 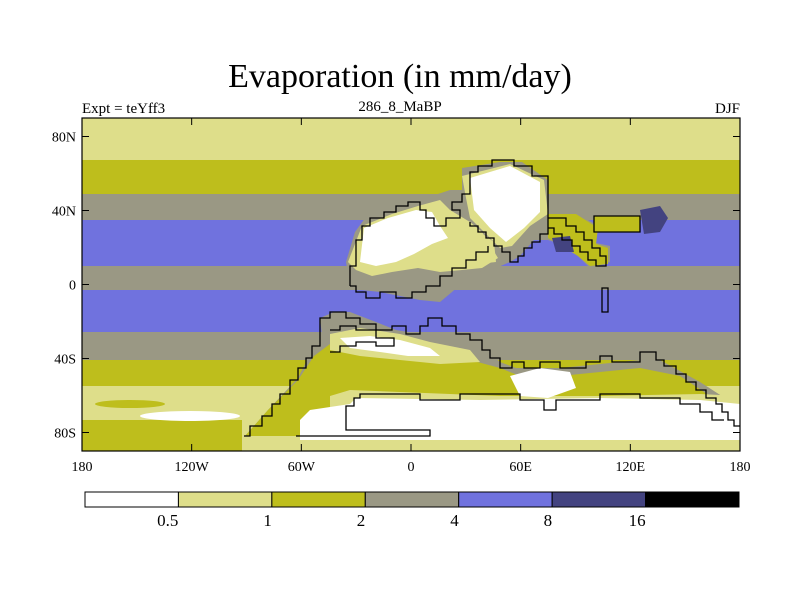 I want to click on y-tick-label: 40S, so click(x=65, y=360).